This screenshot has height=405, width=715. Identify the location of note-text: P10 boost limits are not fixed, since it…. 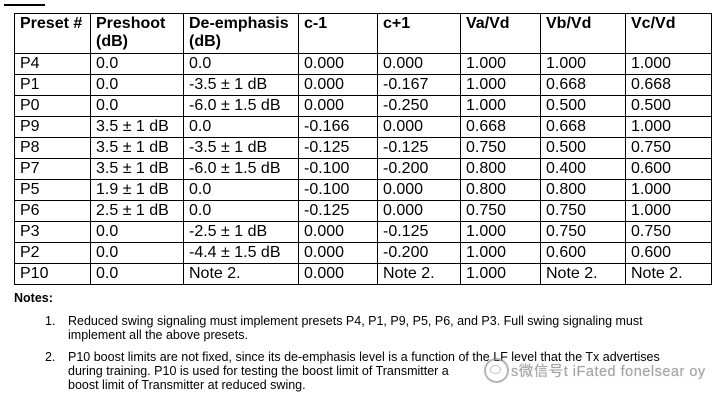
(388, 371).